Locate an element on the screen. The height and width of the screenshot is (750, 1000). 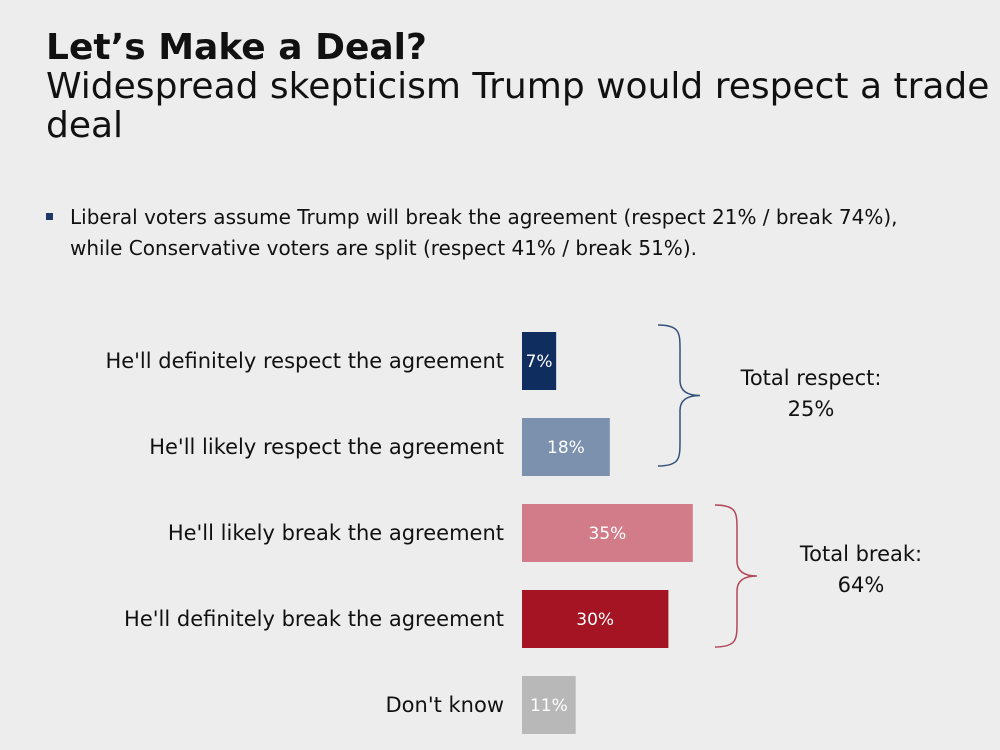
group-total-value: 64% is located at coordinates (861, 585).